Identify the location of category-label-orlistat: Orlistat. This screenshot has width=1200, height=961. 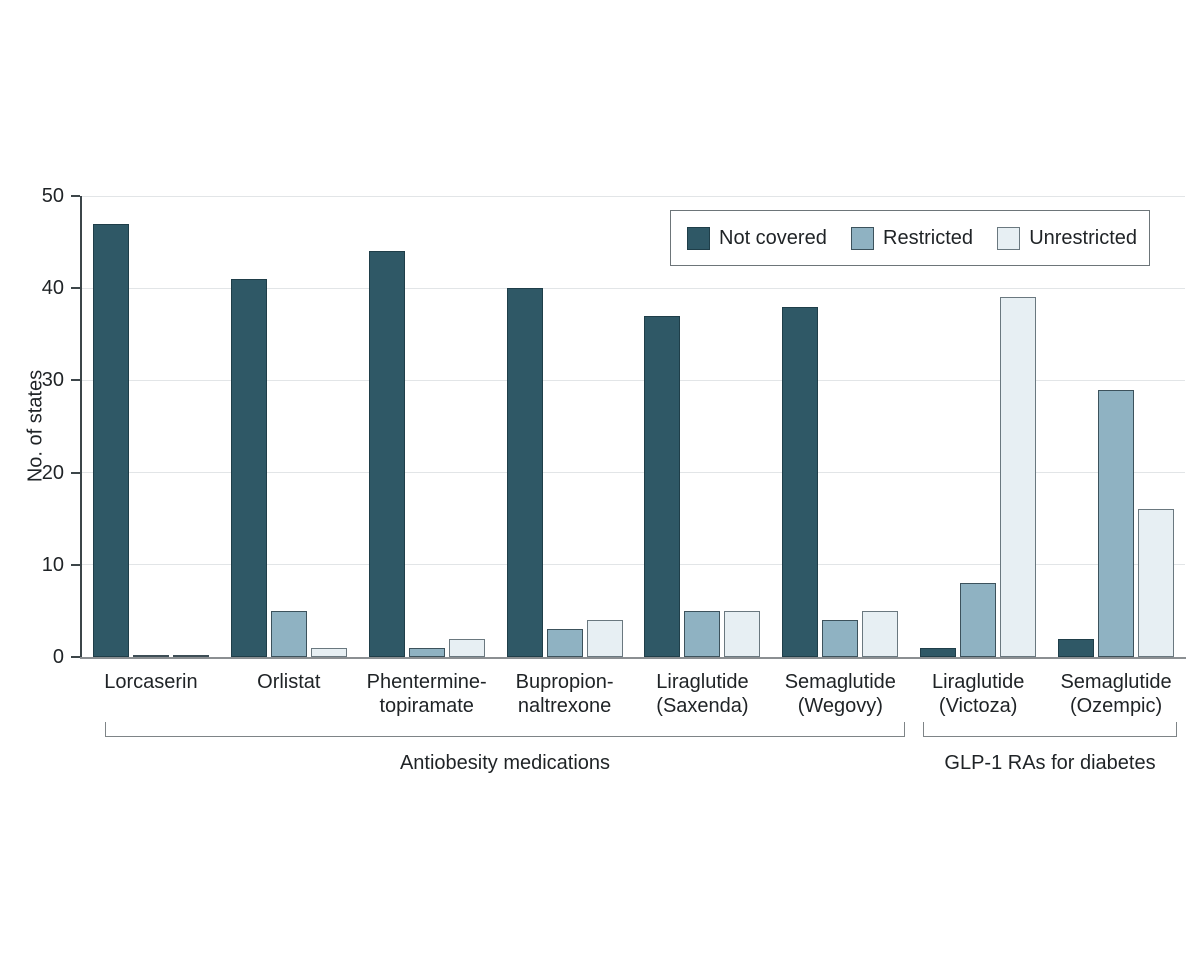
(289, 682).